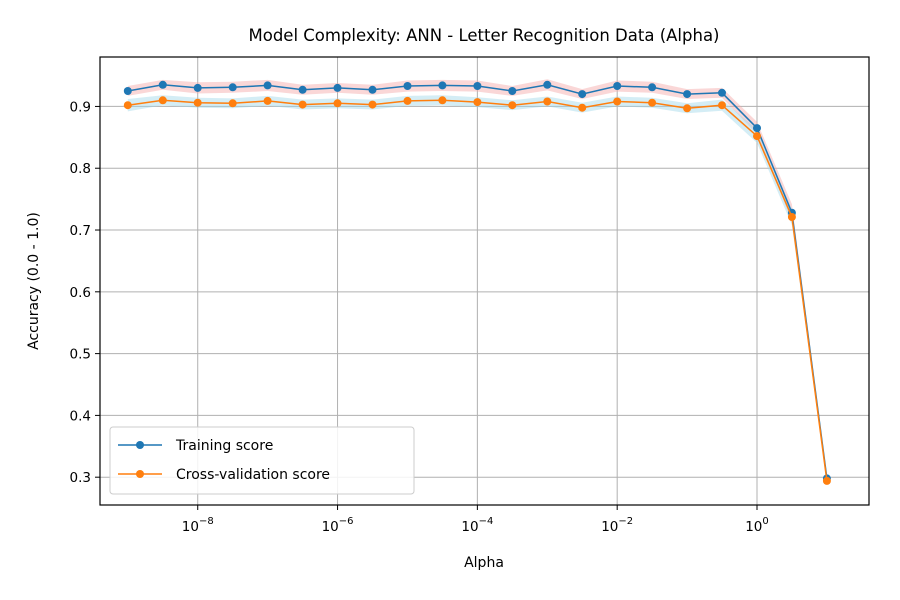 The height and width of the screenshot is (600, 900). Describe the element at coordinates (80, 416) in the screenshot. I see `y-tick-label: 0.4` at that location.